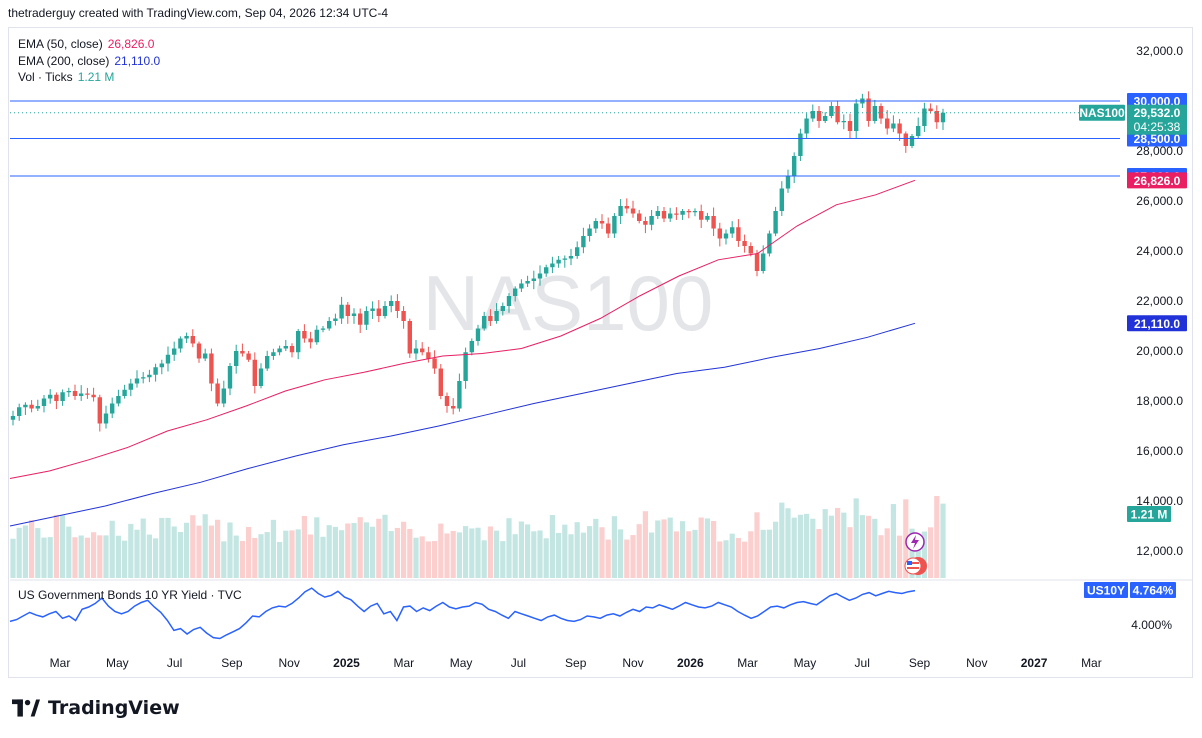  Describe the element at coordinates (1157, 323) in the screenshot. I see `tag-ema200: 21,110.0` at that location.